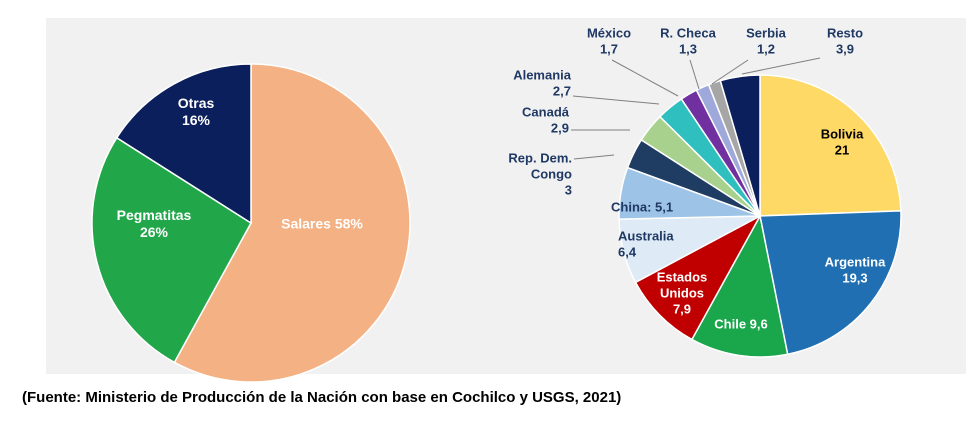 The height and width of the screenshot is (425, 973). Describe the element at coordinates (740, 323) in the screenshot. I see `pie2-label-chile-9-6: Chile 9,6` at that location.